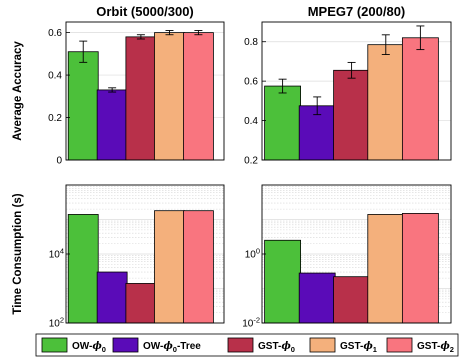 The image size is (460, 360). Describe the element at coordinates (18, 253) in the screenshot. I see `y-axis-label: Time Consumption (s)` at that location.